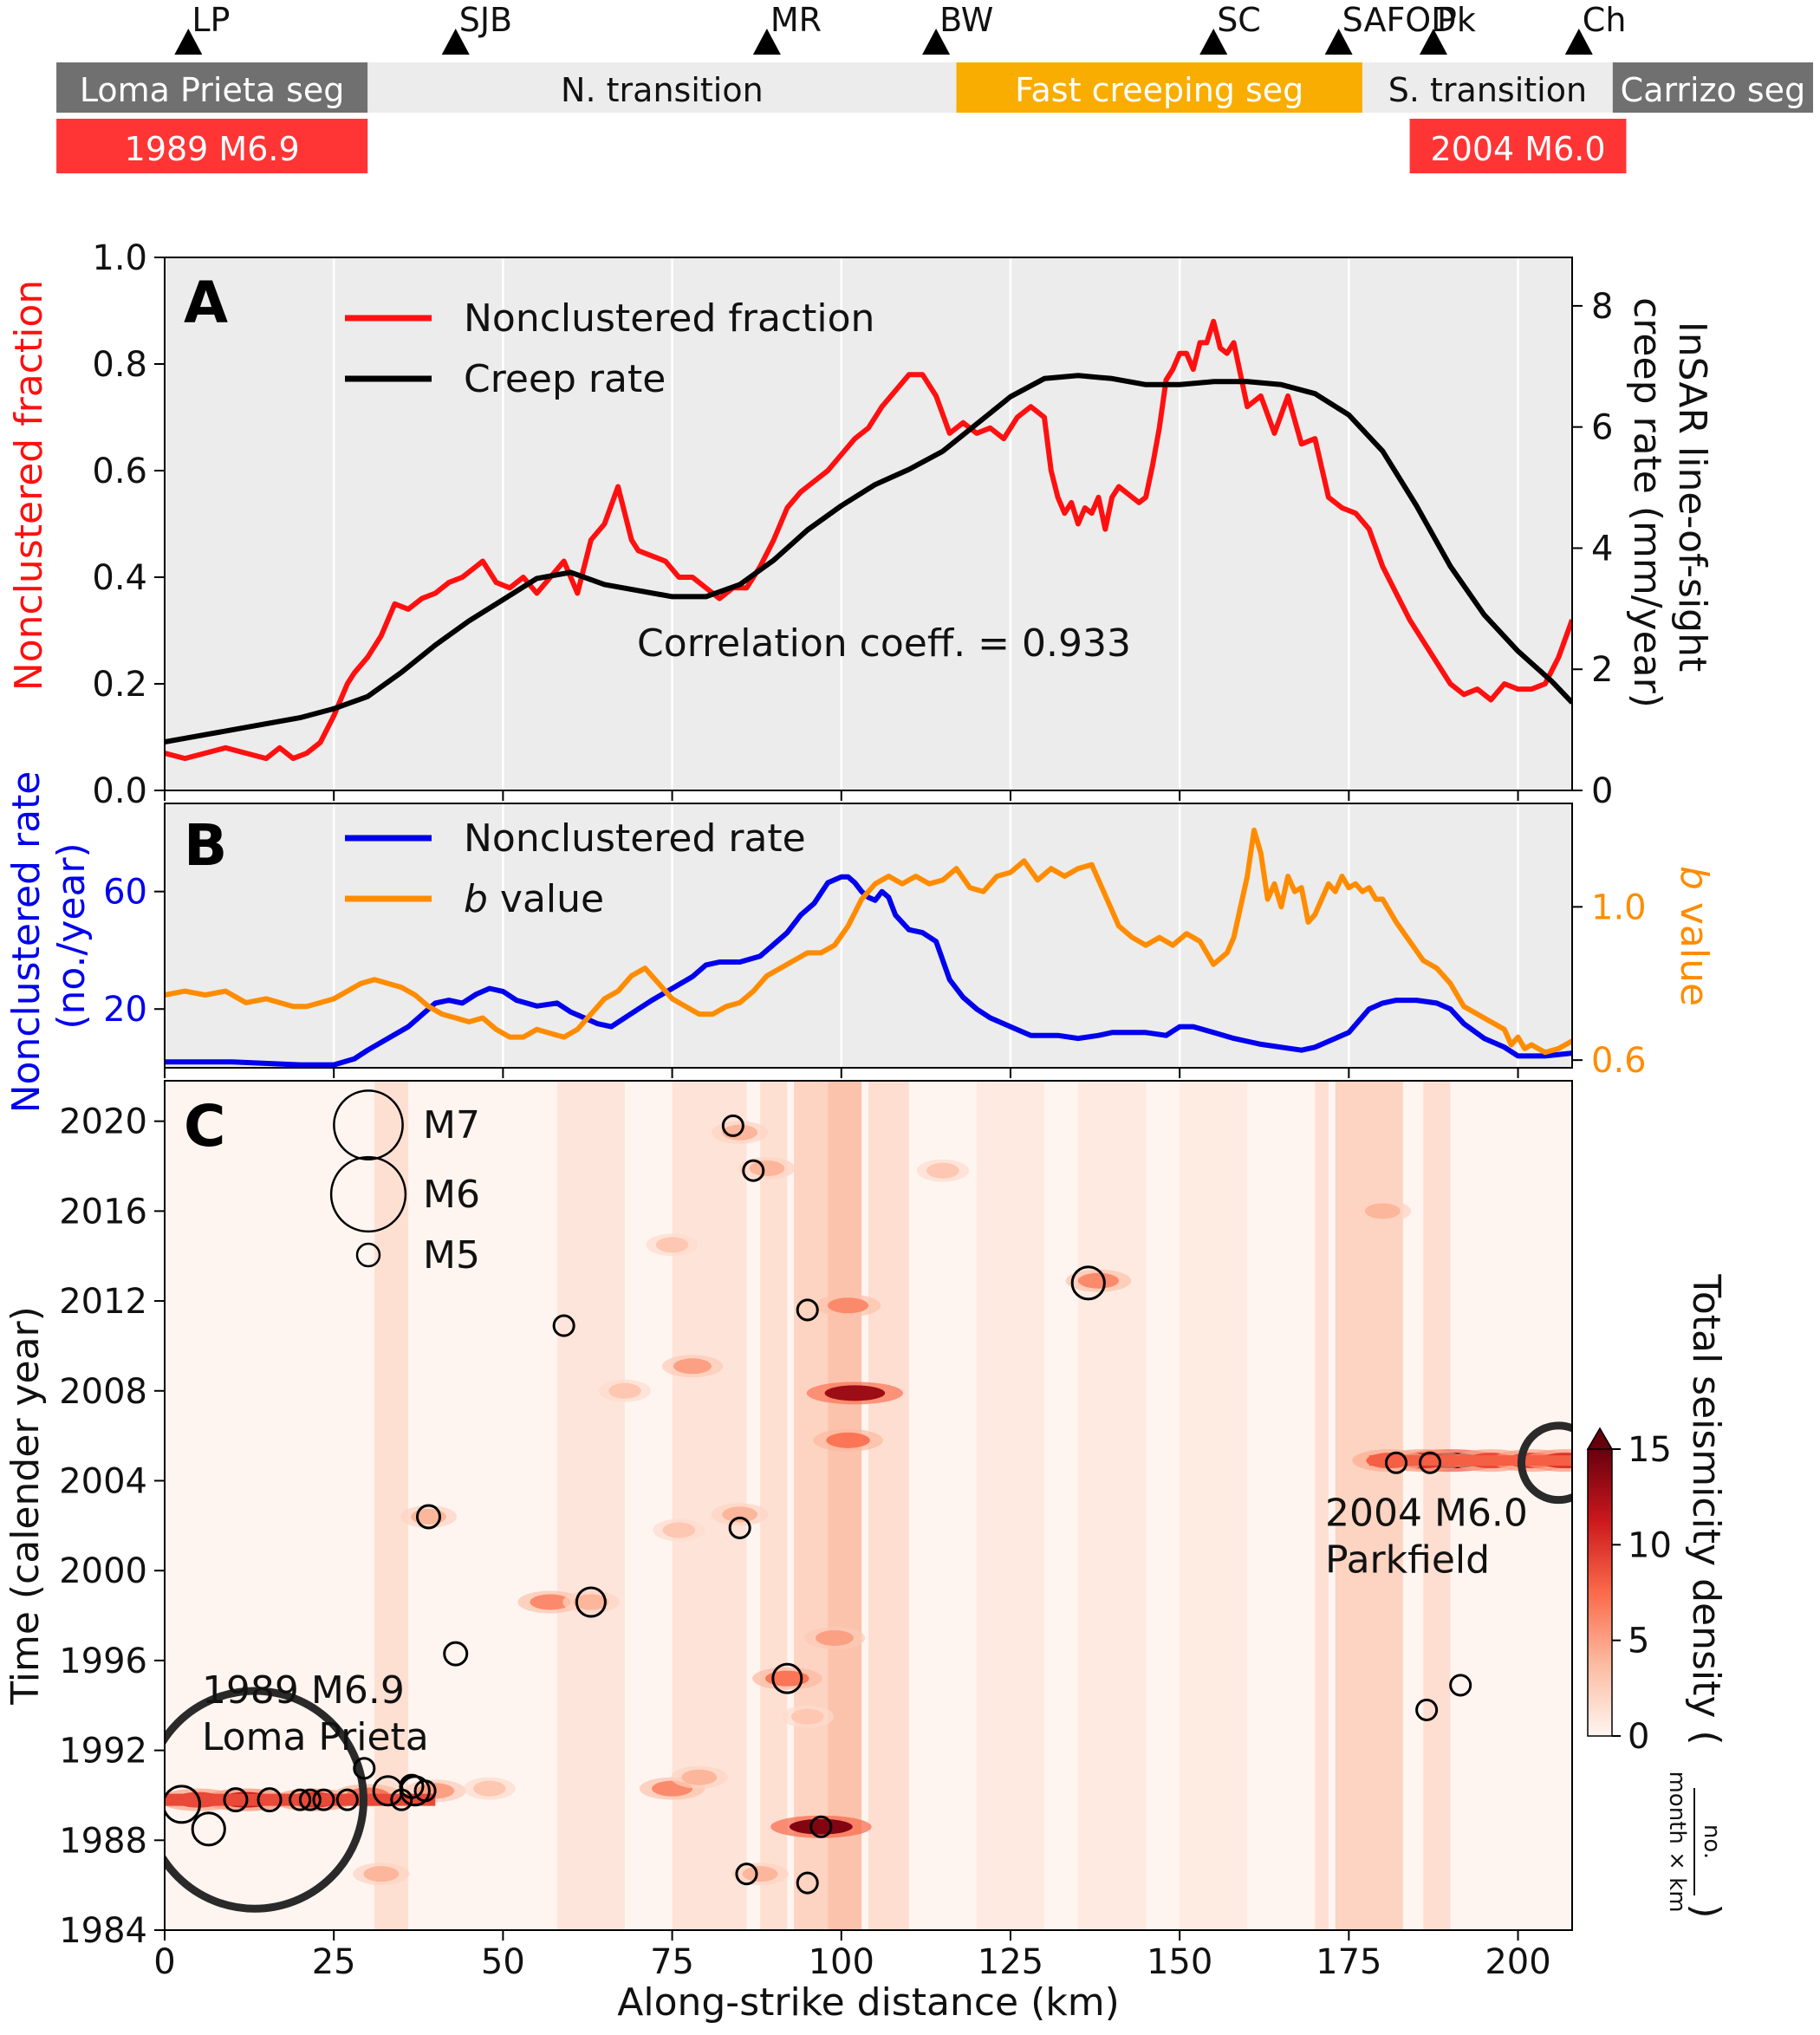 This screenshot has height=2035, width=1820. I want to click on y2-tick-label-0.6: 0.6, so click(1619, 1061).